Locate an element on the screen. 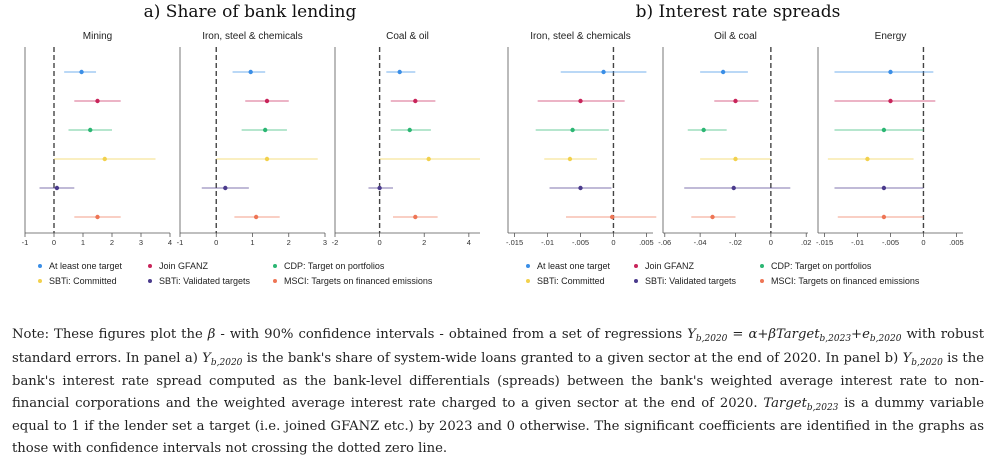  subplot-title: Coal & oil is located at coordinates (407, 36).